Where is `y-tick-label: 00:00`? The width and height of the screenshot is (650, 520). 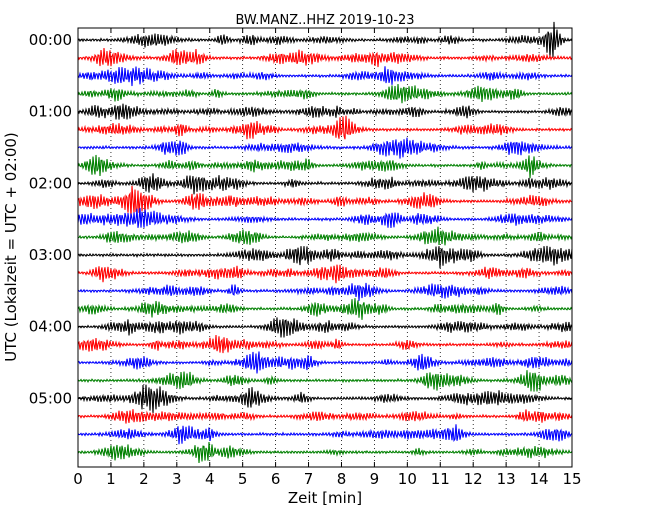
y-tick-label: 00:00 is located at coordinates (50, 40).